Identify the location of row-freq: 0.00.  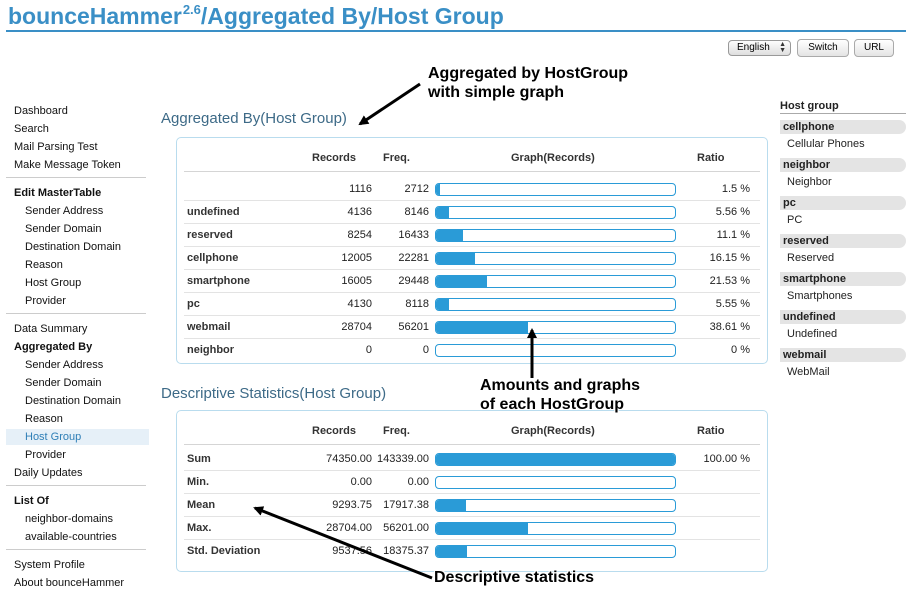
(418, 482).